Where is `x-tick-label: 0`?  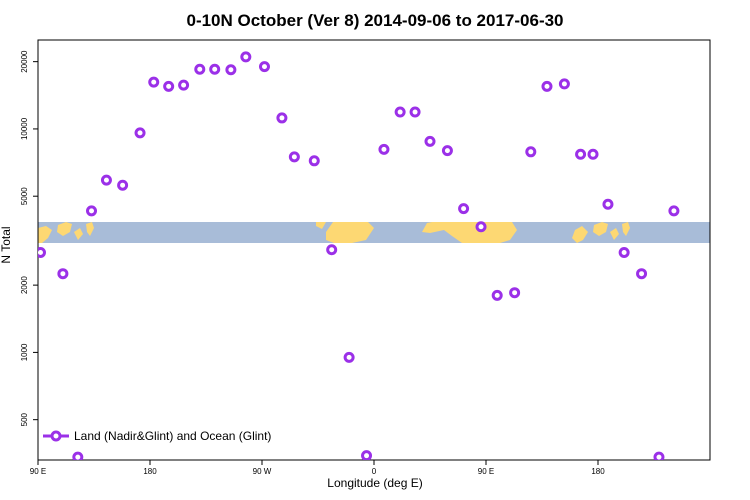
x-tick-label: 0 is located at coordinates (374, 471).